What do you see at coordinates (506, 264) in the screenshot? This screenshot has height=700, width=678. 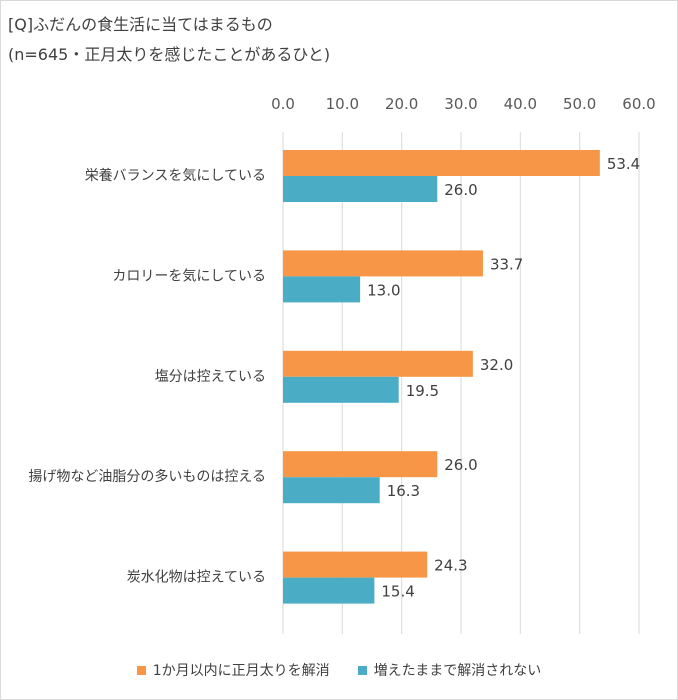 I see `data-label: 33.7` at bounding box center [506, 264].